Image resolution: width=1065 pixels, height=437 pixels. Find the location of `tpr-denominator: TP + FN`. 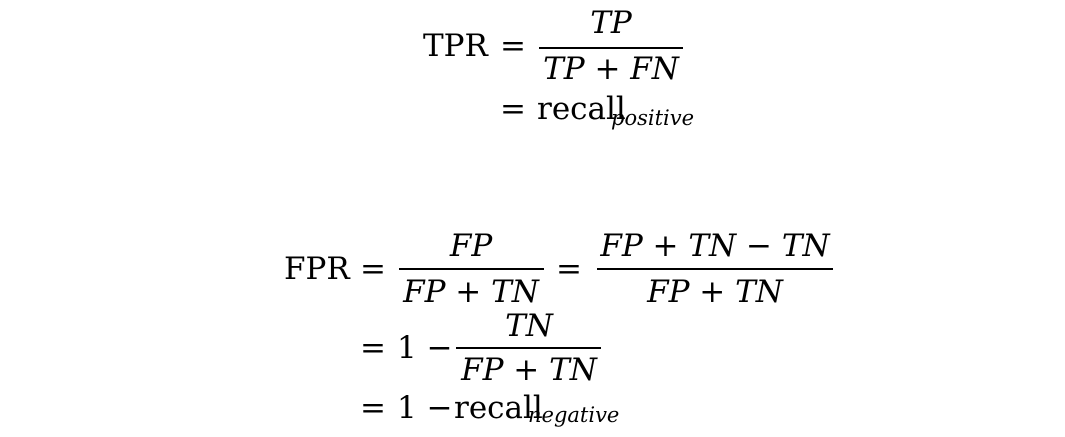

tpr-denominator: TP + FN is located at coordinates (611, 69).